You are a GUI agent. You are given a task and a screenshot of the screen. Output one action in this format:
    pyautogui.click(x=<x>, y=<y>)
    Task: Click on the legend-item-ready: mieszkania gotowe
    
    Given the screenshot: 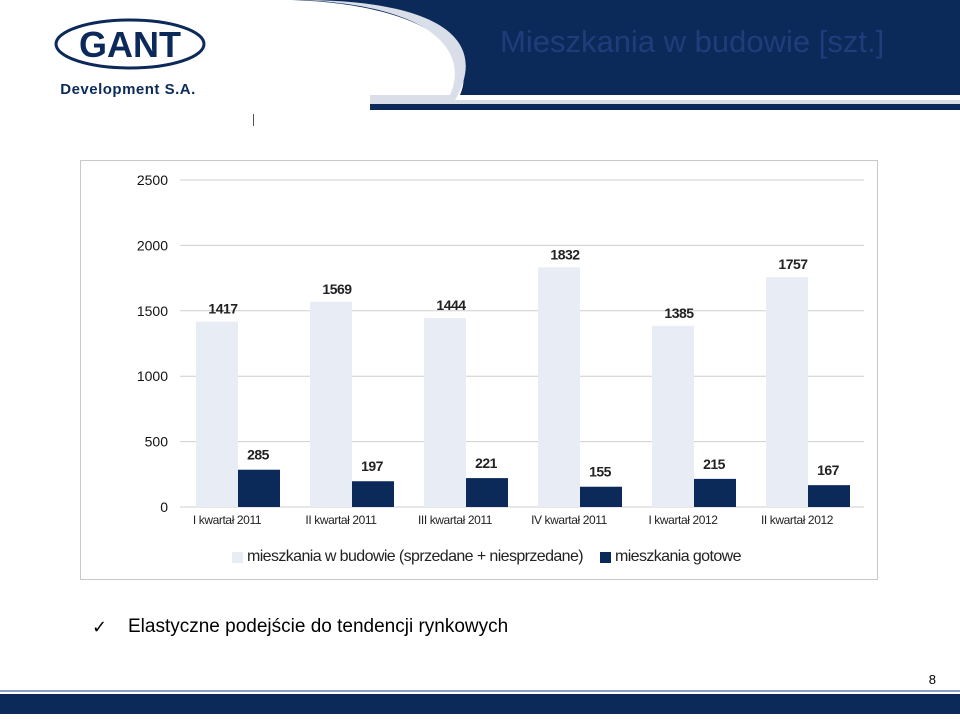 What is the action you would take?
    pyautogui.click(x=670, y=557)
    